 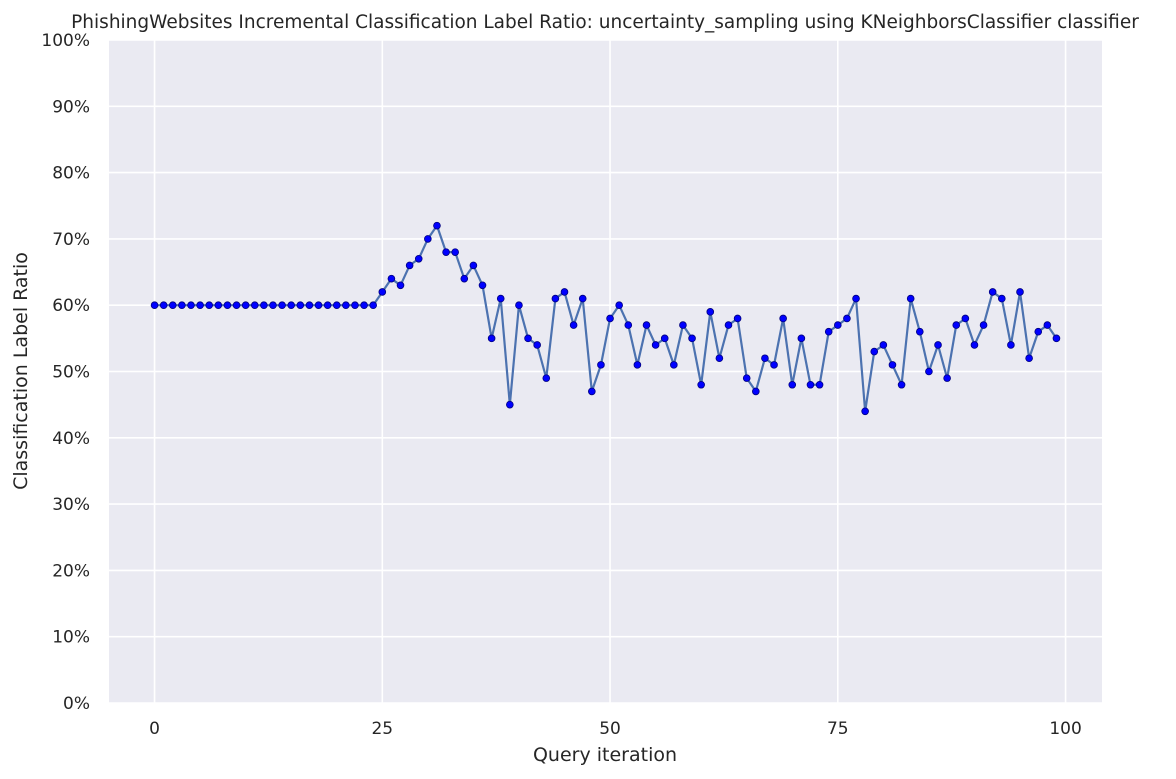 I want to click on y-tick-label: 10%, so click(x=71, y=638).